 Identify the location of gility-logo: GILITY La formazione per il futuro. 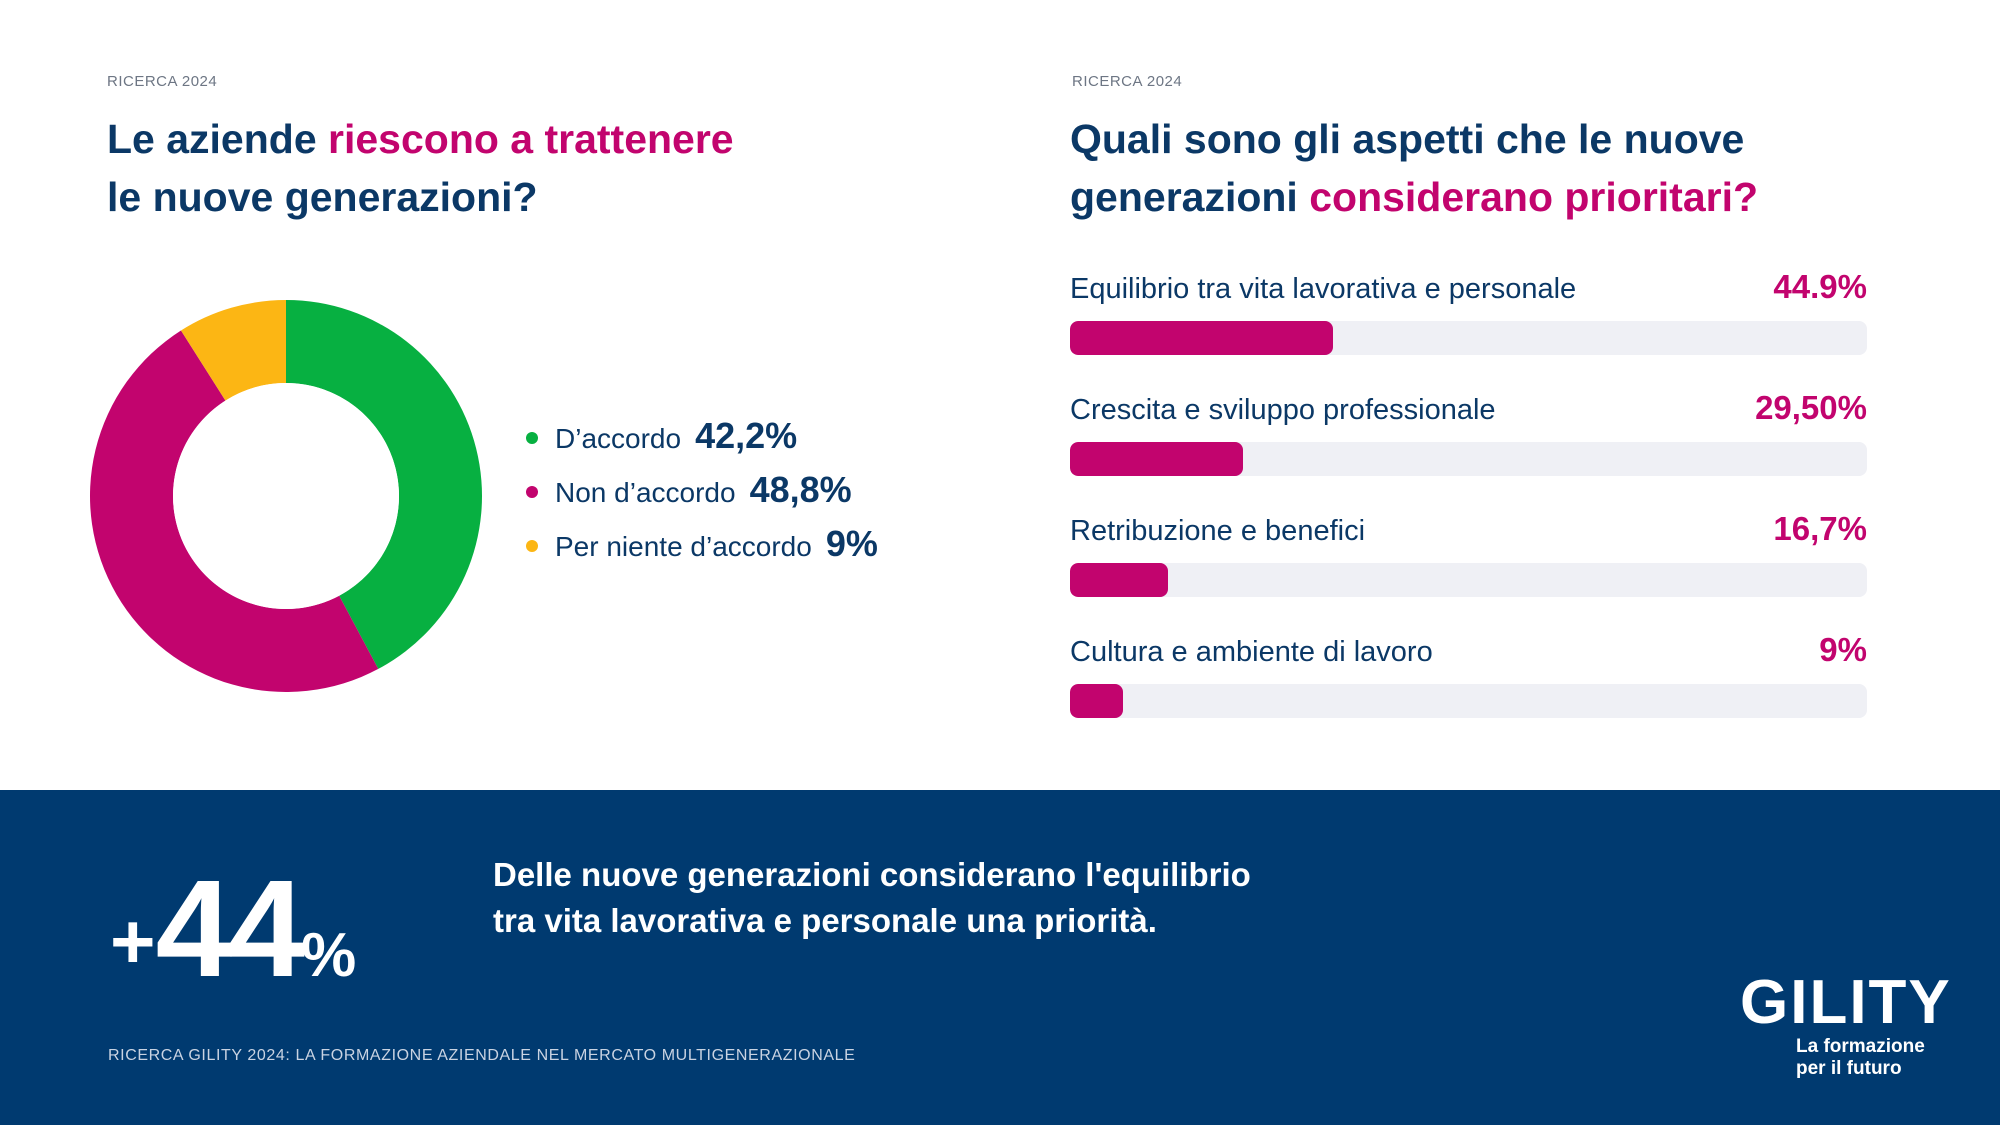
(1846, 1024).